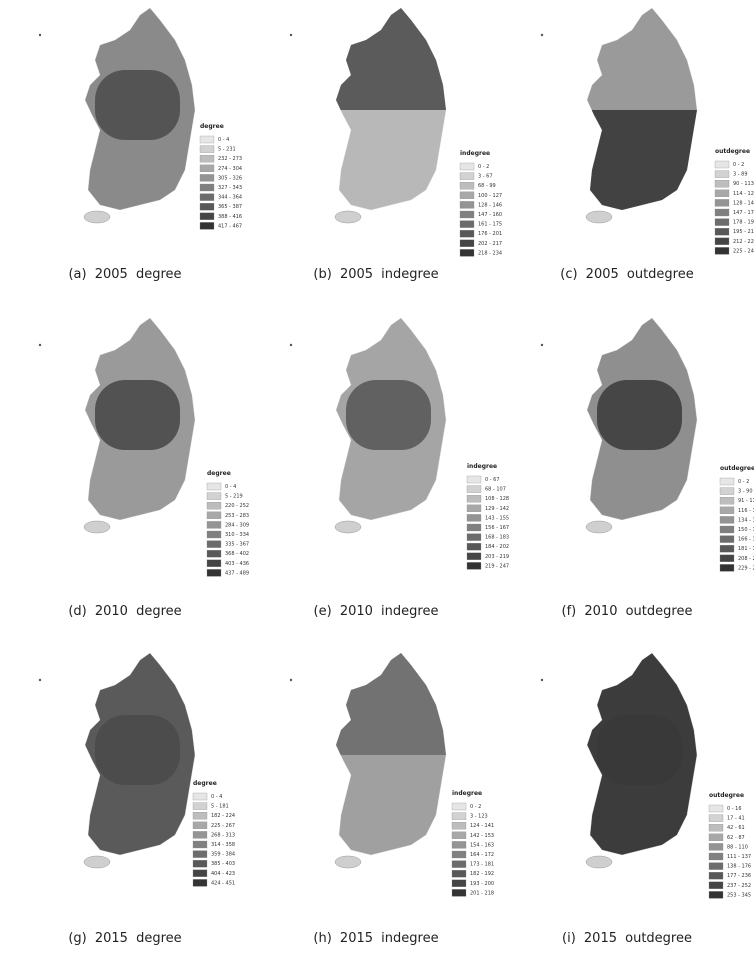 The height and width of the screenshot is (959, 754). I want to click on legend-item: 68 - 99, so click(487, 186).